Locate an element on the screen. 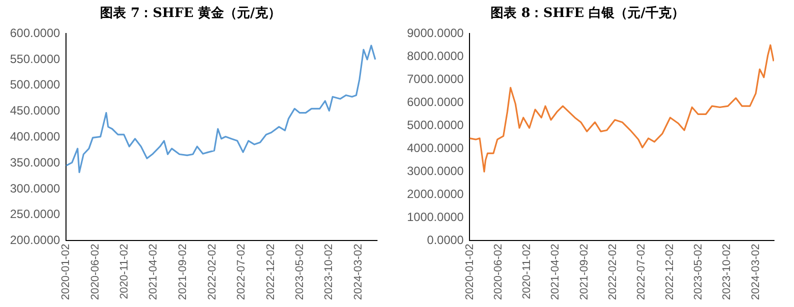 This screenshot has height=307, width=794. y-tick-label: 3000.0000 is located at coordinates (435, 171).